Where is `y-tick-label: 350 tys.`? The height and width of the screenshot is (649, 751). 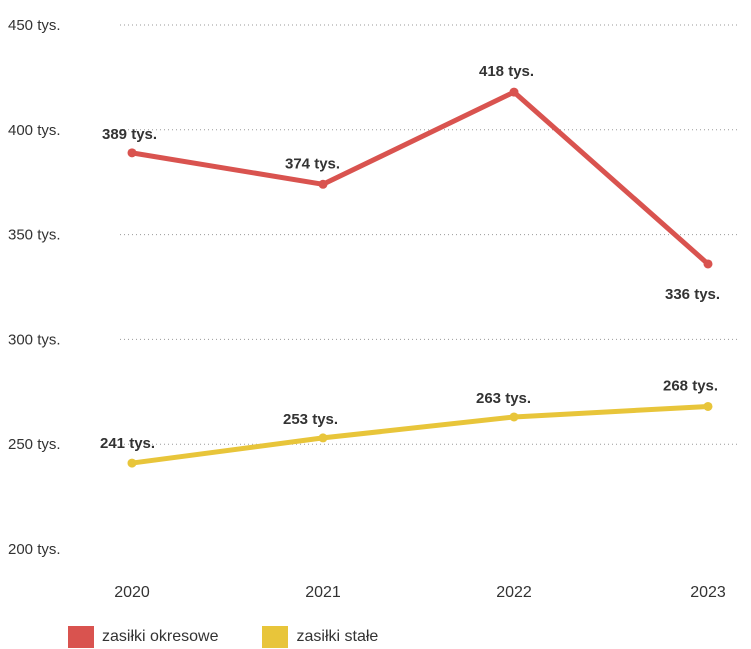
y-tick-label: 350 tys. is located at coordinates (34, 235).